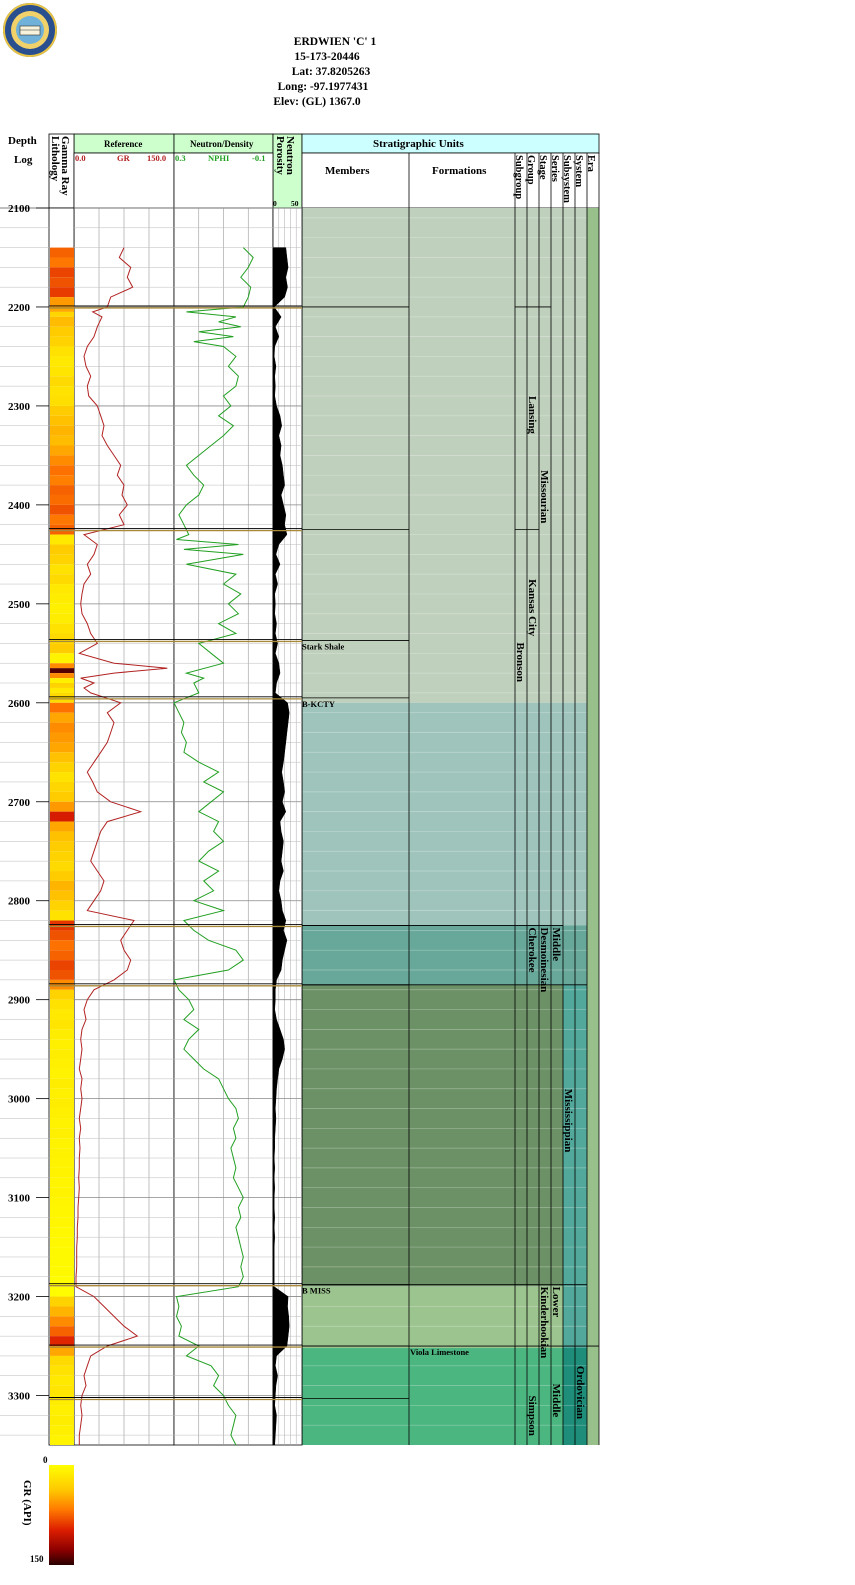 The image size is (855, 1585). I want to click on rank-subgroup: Subgroup, so click(518, 177).